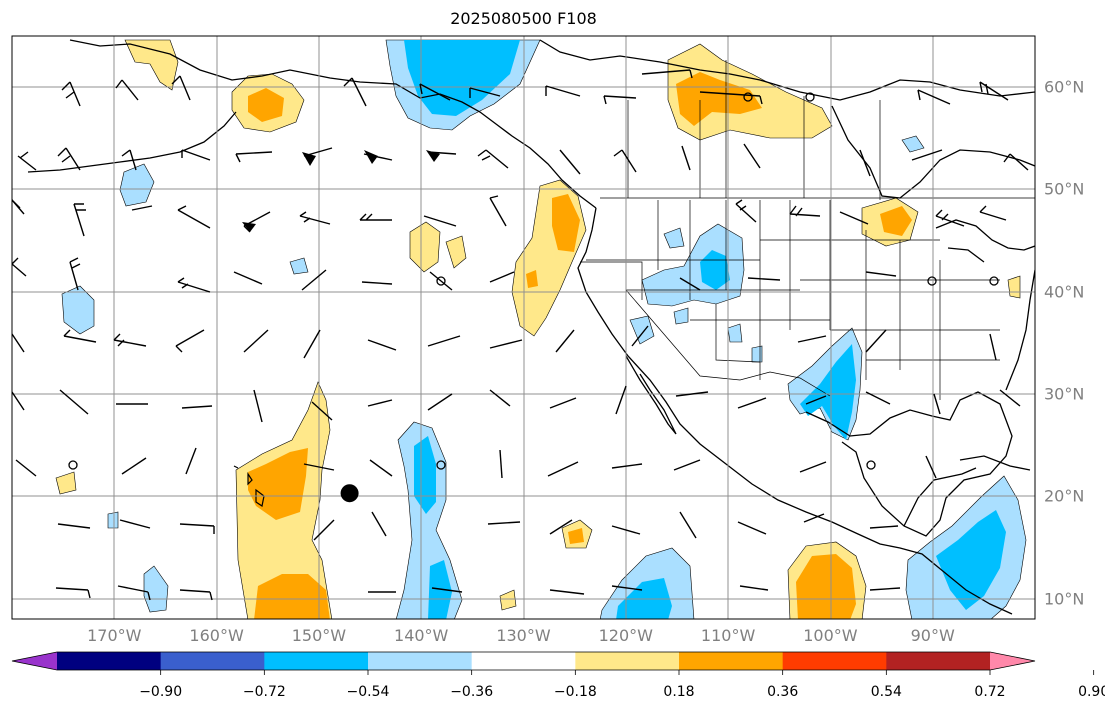 The height and width of the screenshot is (712, 1105). I want to click on colorbar-extend-low, so click(34, 661).